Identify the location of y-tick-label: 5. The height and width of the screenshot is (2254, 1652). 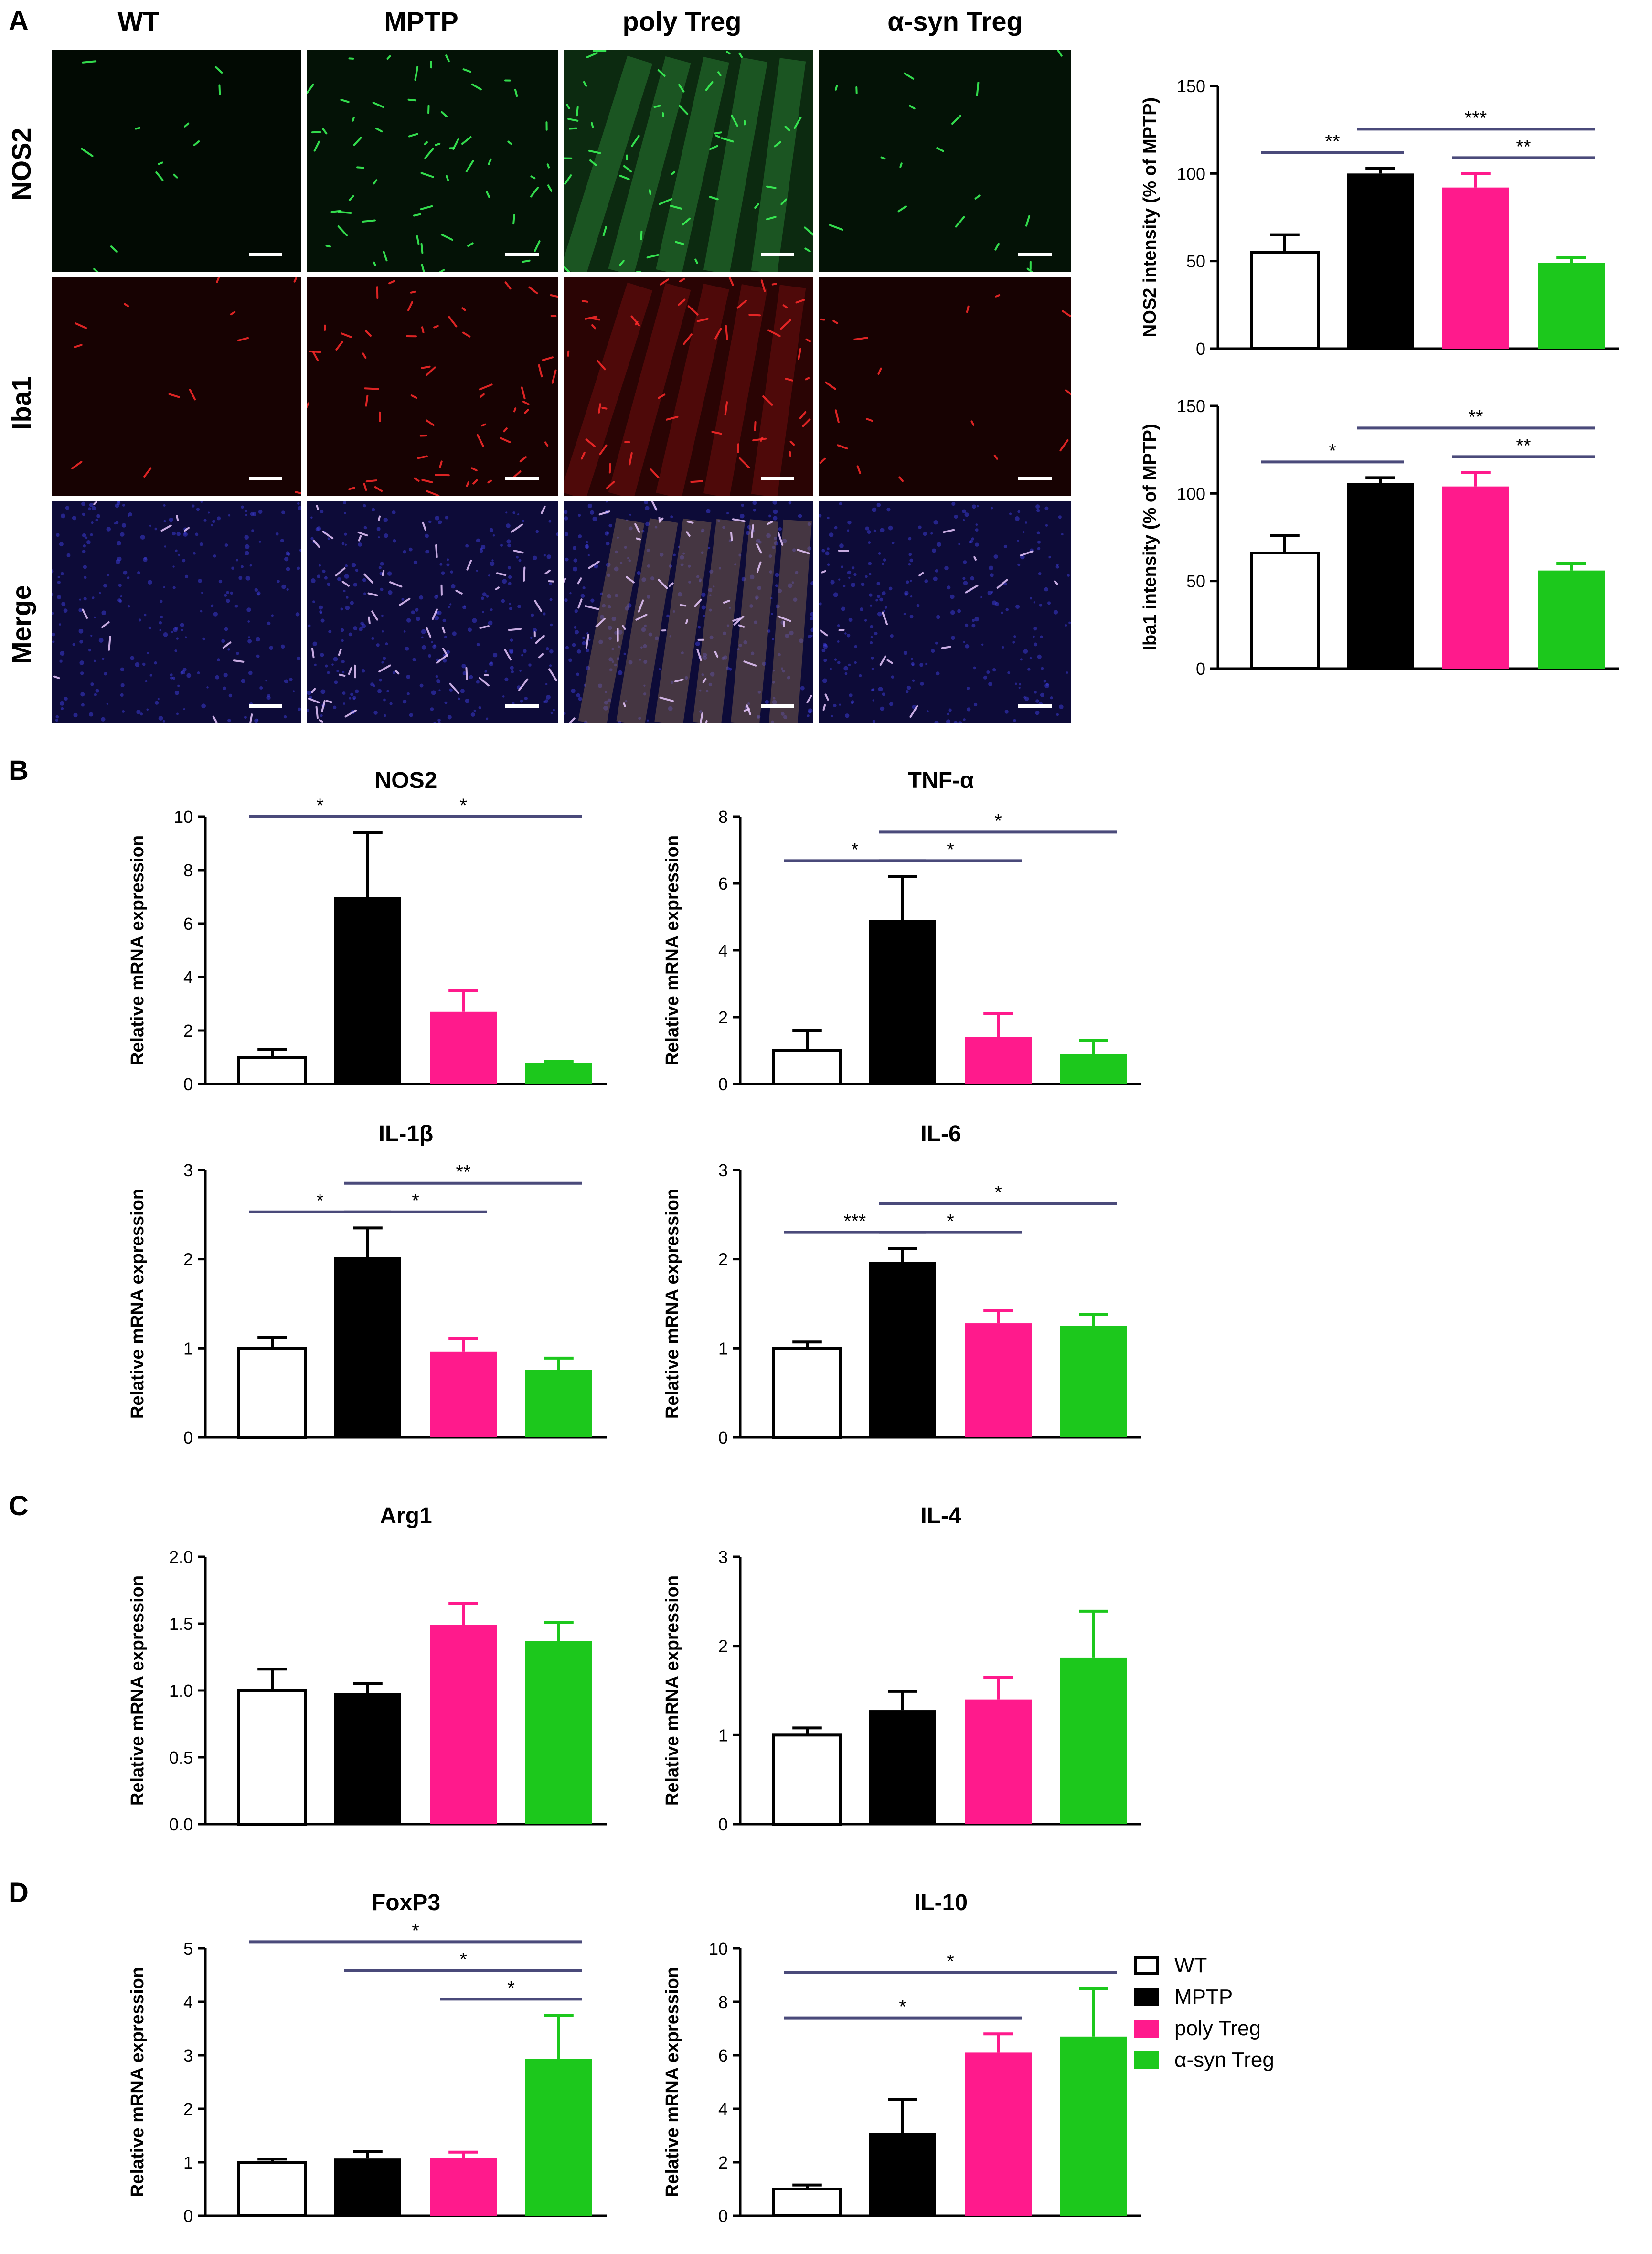
(188, 1948).